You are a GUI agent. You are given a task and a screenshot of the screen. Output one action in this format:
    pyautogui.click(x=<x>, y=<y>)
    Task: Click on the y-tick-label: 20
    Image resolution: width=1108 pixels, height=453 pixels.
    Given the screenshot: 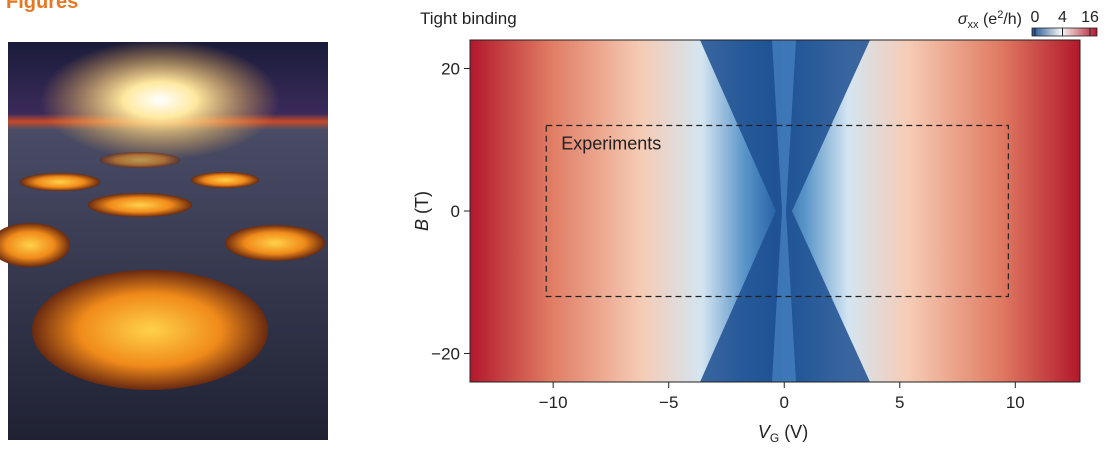 What is the action you would take?
    pyautogui.click(x=450, y=69)
    